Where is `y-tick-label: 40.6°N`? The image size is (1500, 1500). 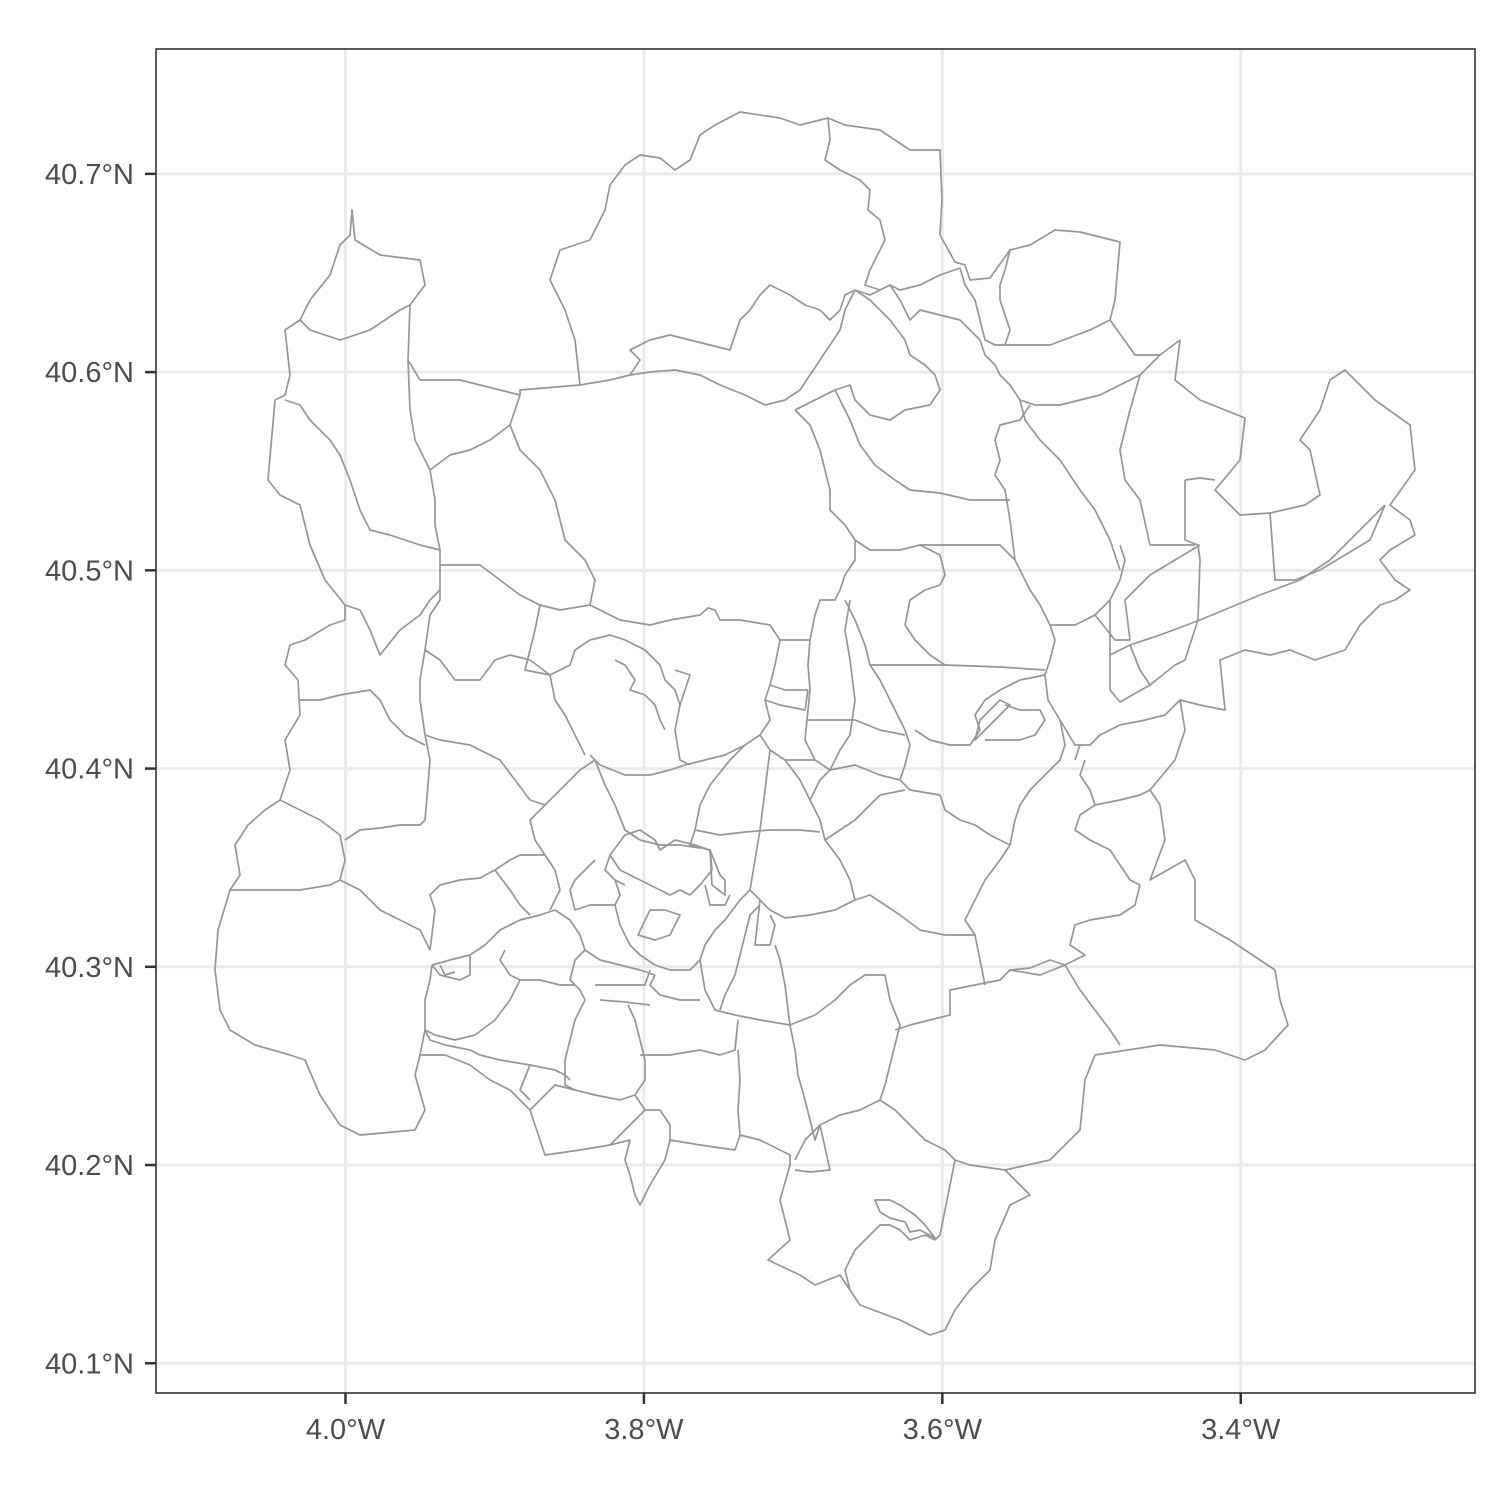 y-tick-label: 40.6°N is located at coordinates (89, 373).